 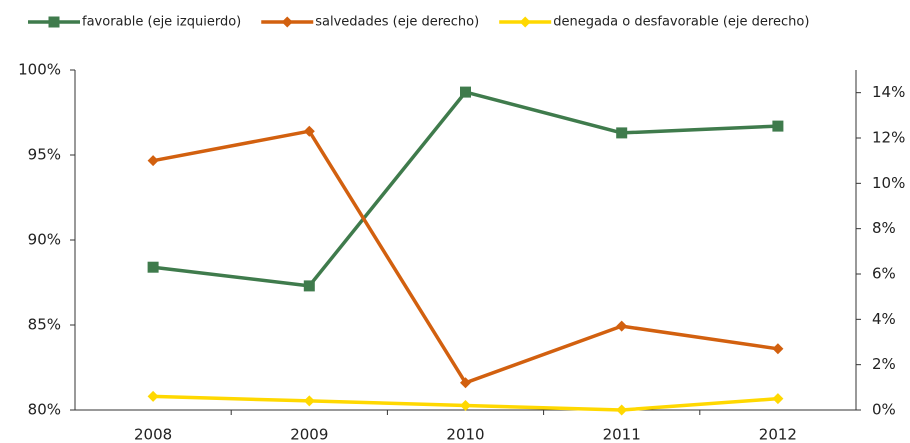 I want to click on y2-tick-label: 8%, so click(x=884, y=228).